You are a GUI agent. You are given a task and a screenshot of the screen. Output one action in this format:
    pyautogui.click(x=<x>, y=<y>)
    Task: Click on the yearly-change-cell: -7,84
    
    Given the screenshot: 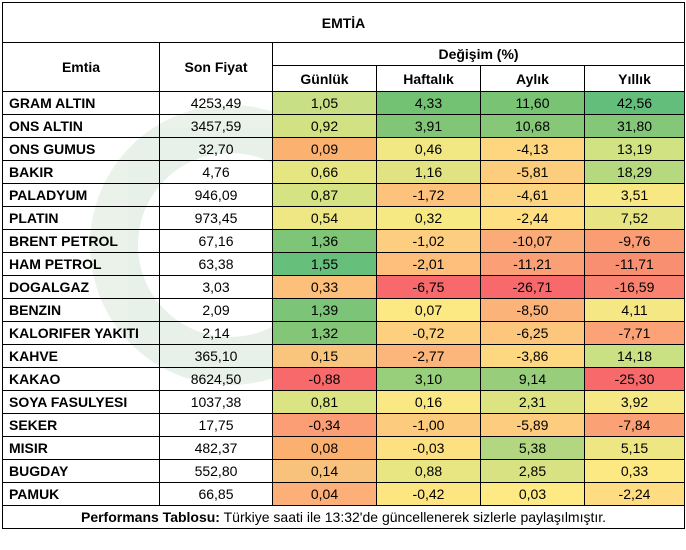 What is the action you would take?
    pyautogui.click(x=634, y=425)
    